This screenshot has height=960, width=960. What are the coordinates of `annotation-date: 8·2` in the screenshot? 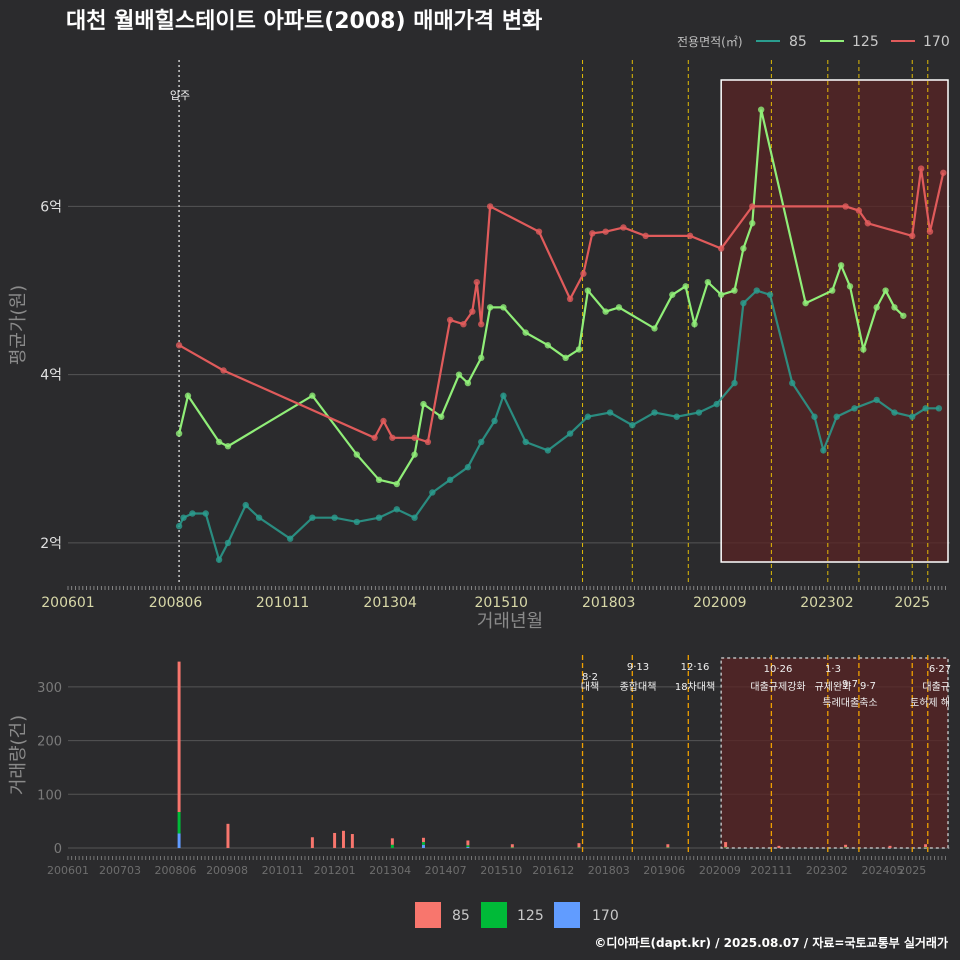 It's located at (590, 677).